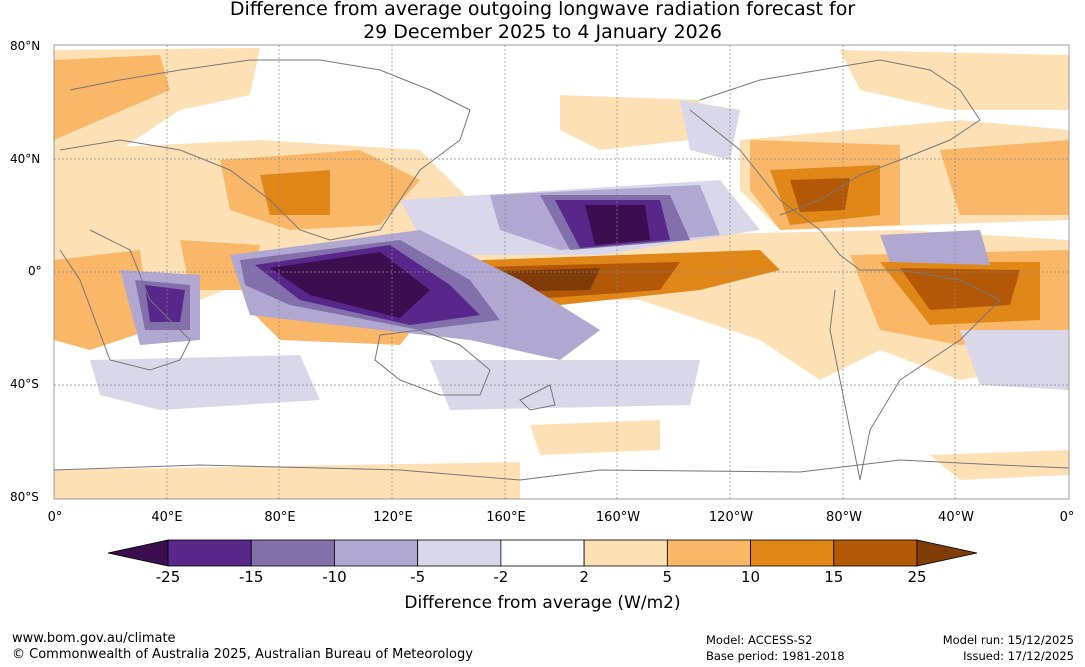 The height and width of the screenshot is (667, 1085). What do you see at coordinates (542, 603) in the screenshot?
I see `legend-units-label: Difference from average (W/m2)` at bounding box center [542, 603].